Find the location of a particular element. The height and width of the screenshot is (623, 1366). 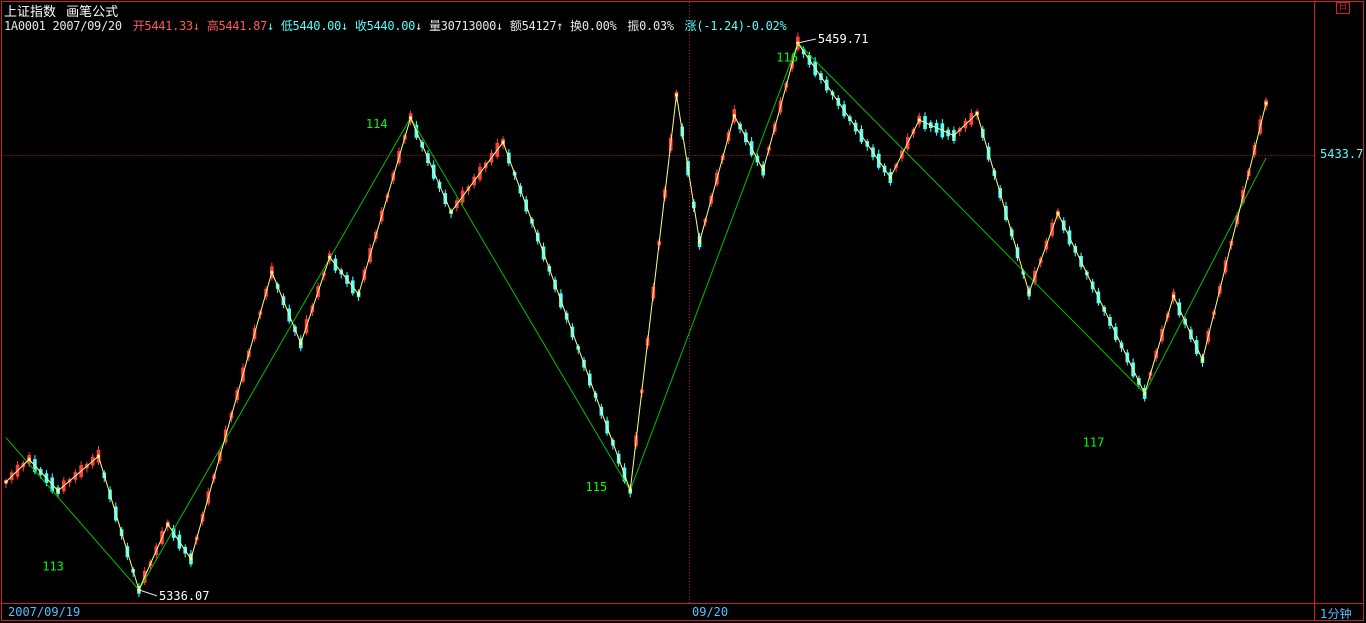

high-arrow: ↓ is located at coordinates (270, 26).